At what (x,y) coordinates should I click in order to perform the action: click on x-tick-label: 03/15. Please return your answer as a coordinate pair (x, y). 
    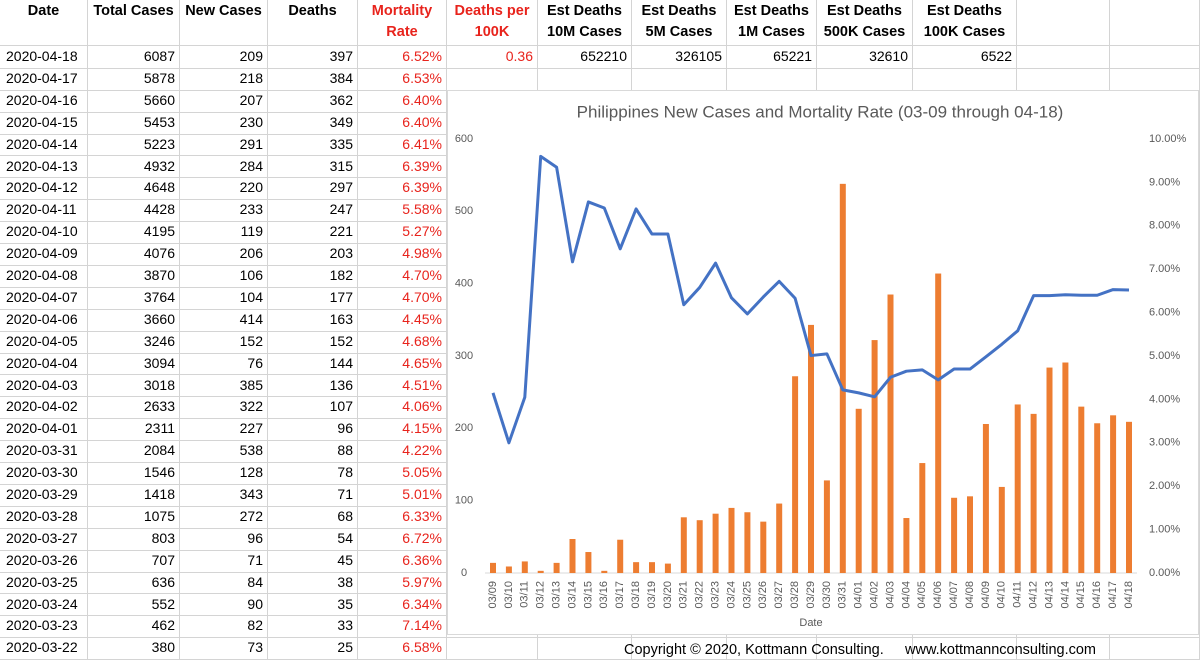
    Looking at the image, I should click on (588, 595).